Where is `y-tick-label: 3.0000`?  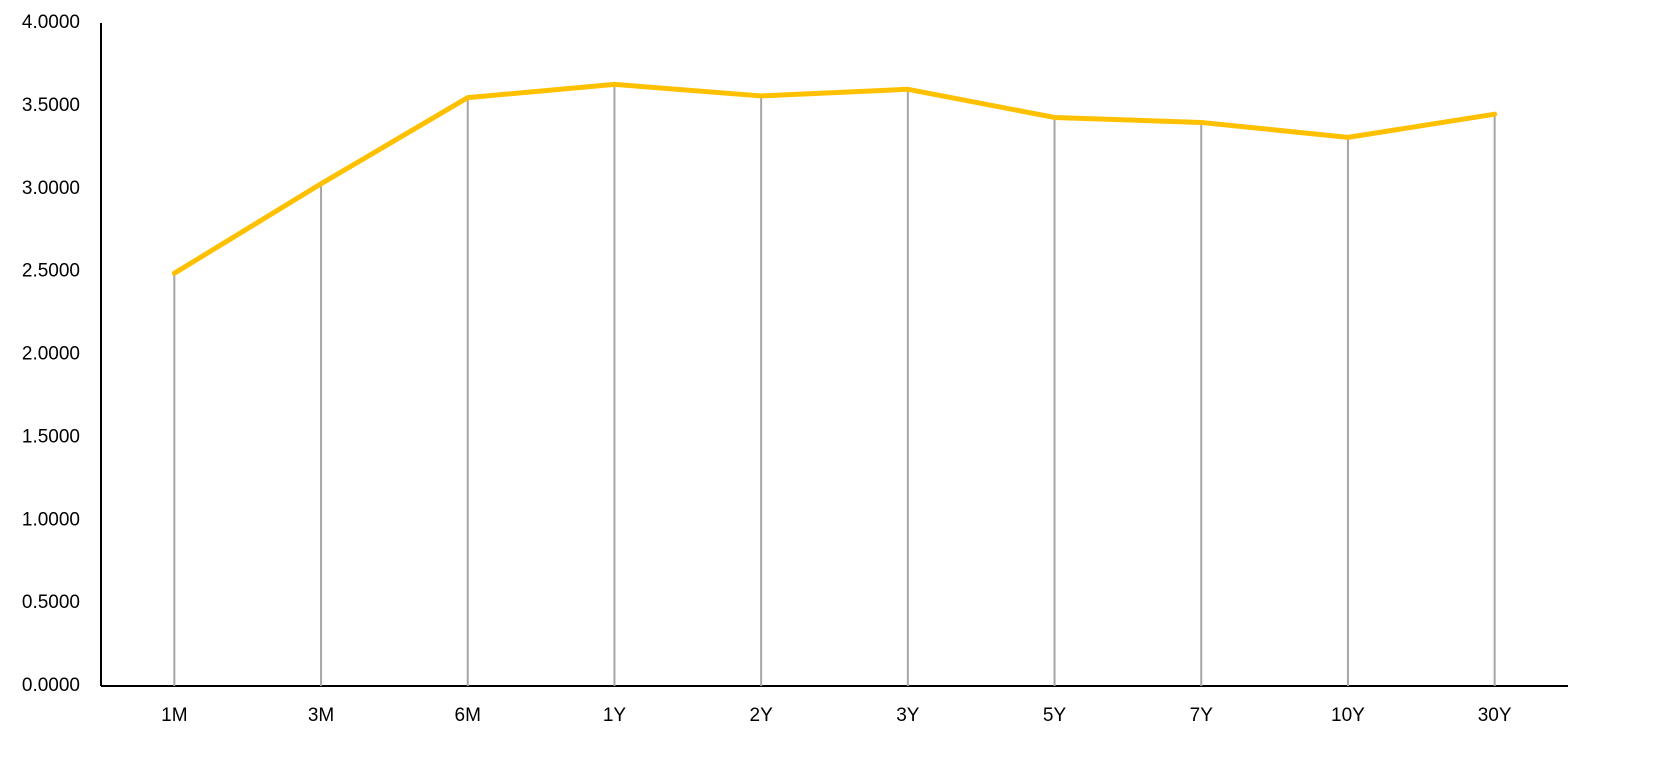 y-tick-label: 3.0000 is located at coordinates (51, 188).